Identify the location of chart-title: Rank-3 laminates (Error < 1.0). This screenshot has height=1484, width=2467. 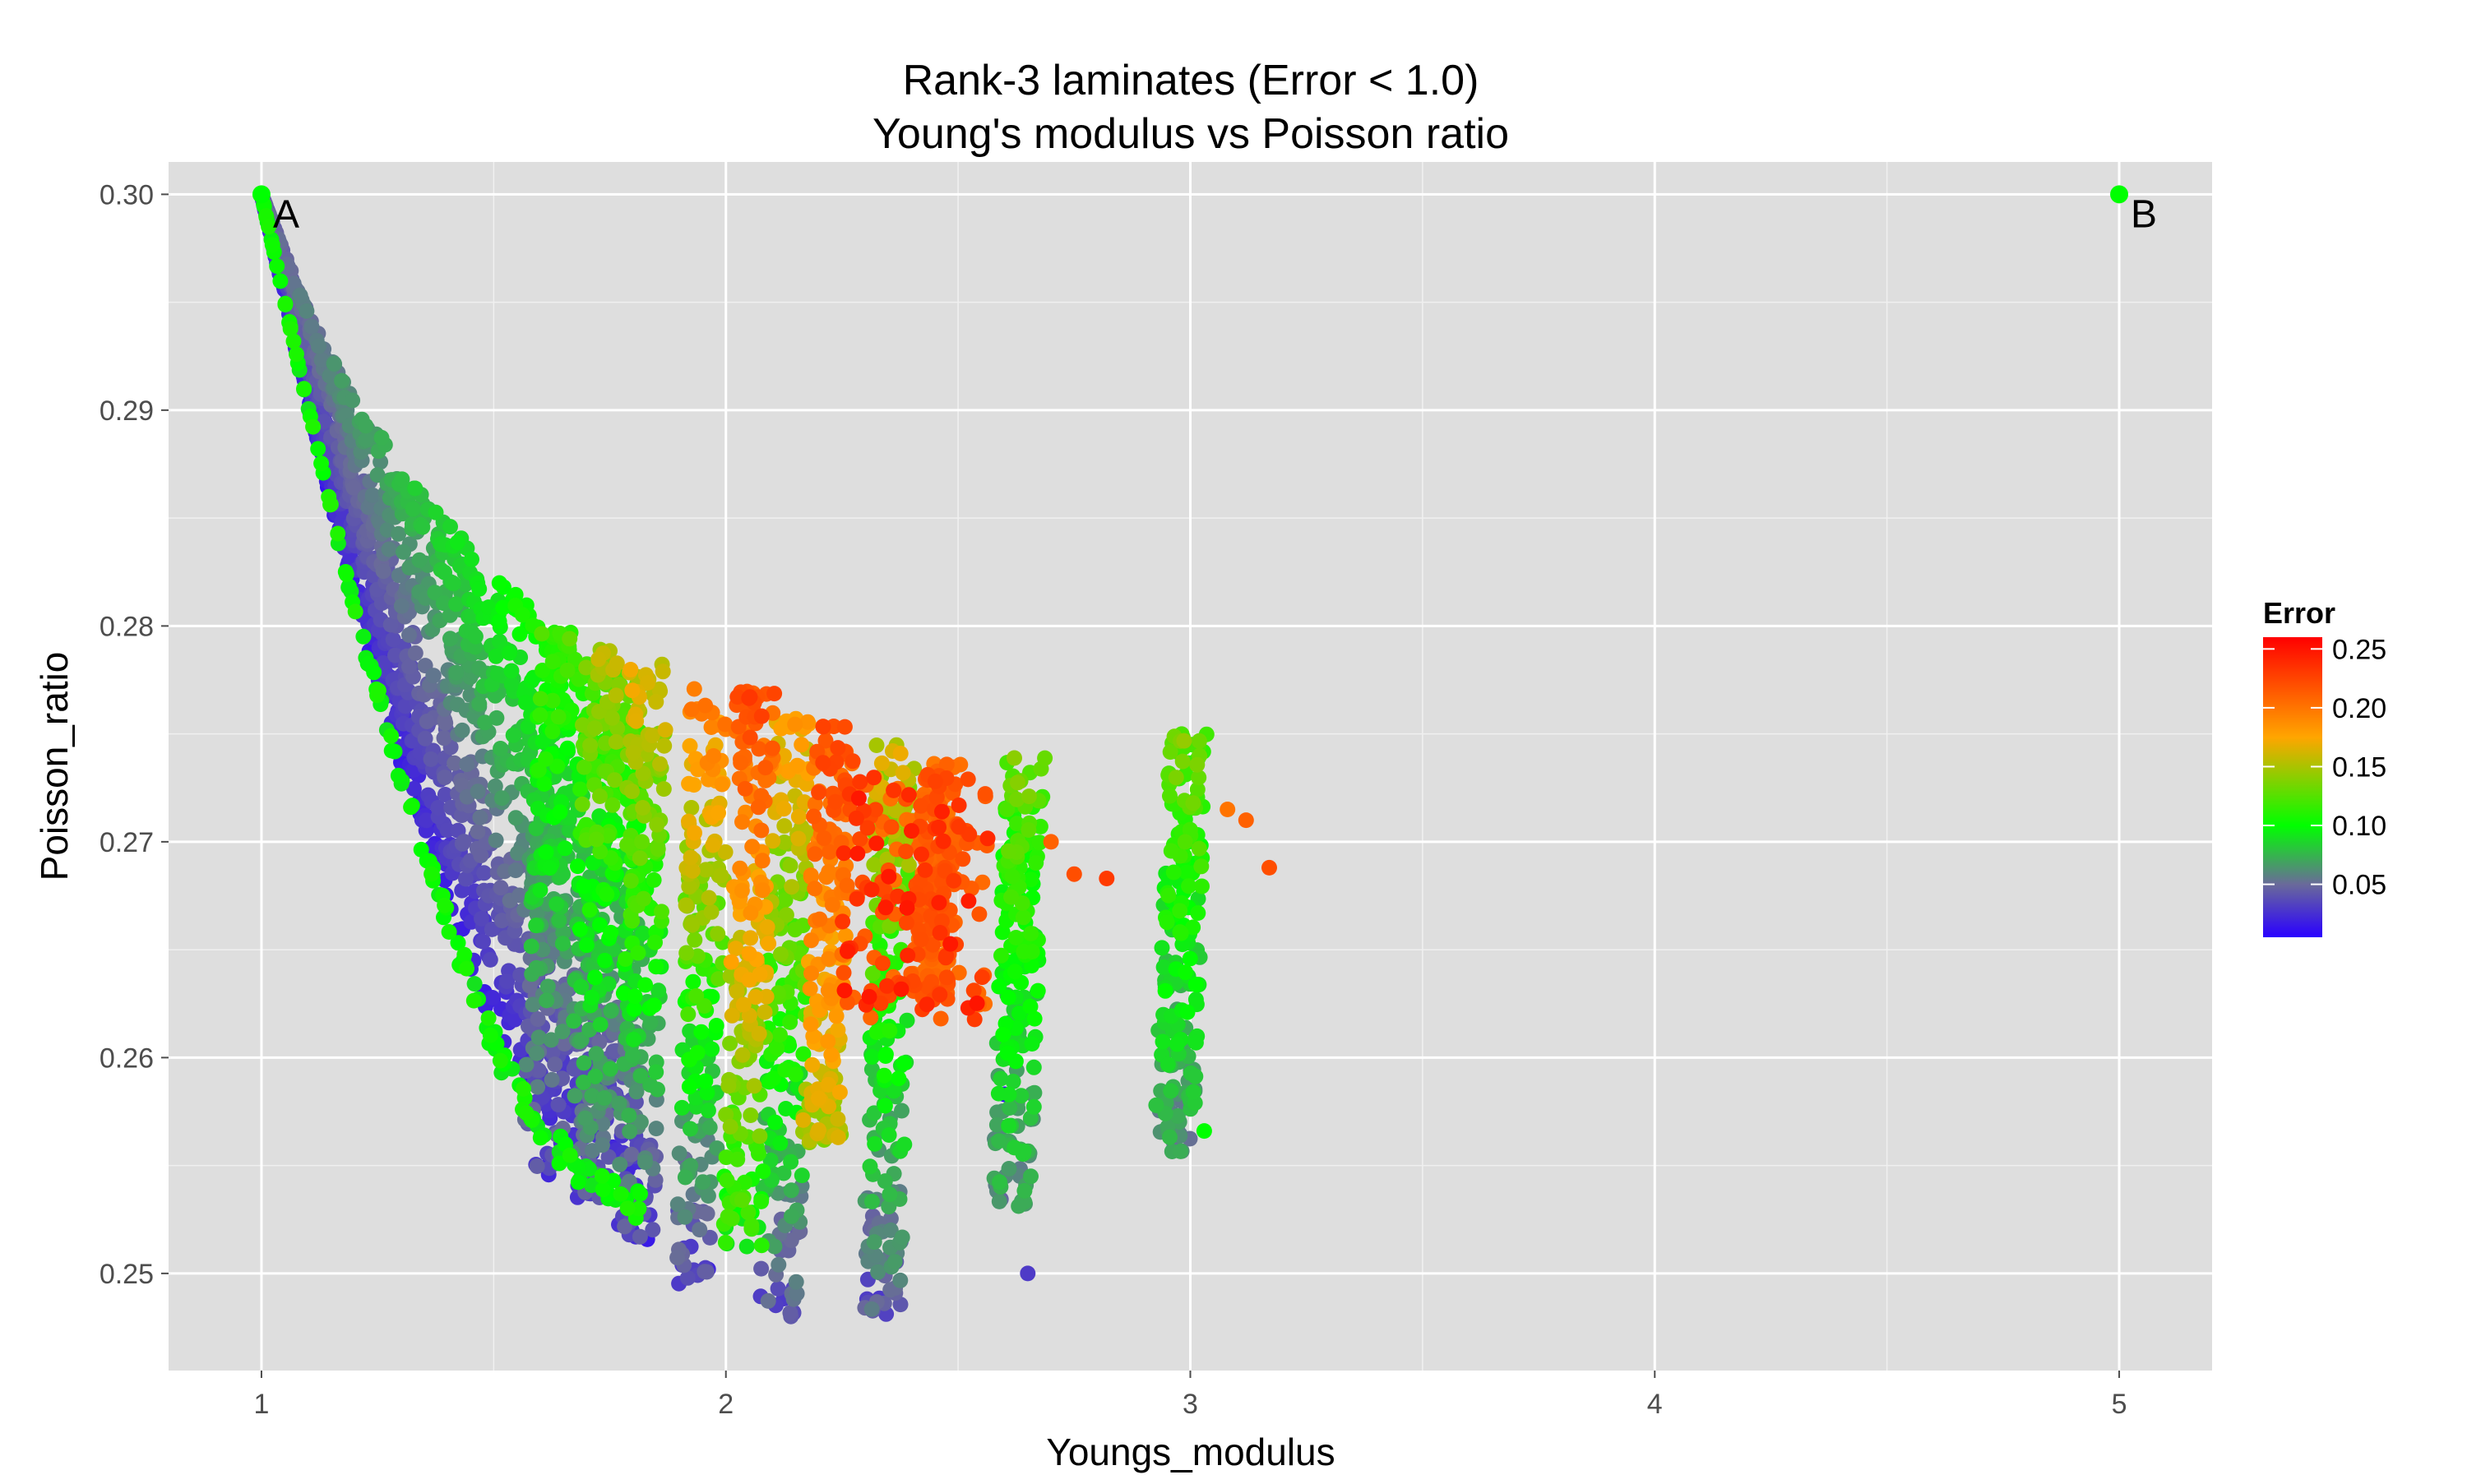
(1191, 80).